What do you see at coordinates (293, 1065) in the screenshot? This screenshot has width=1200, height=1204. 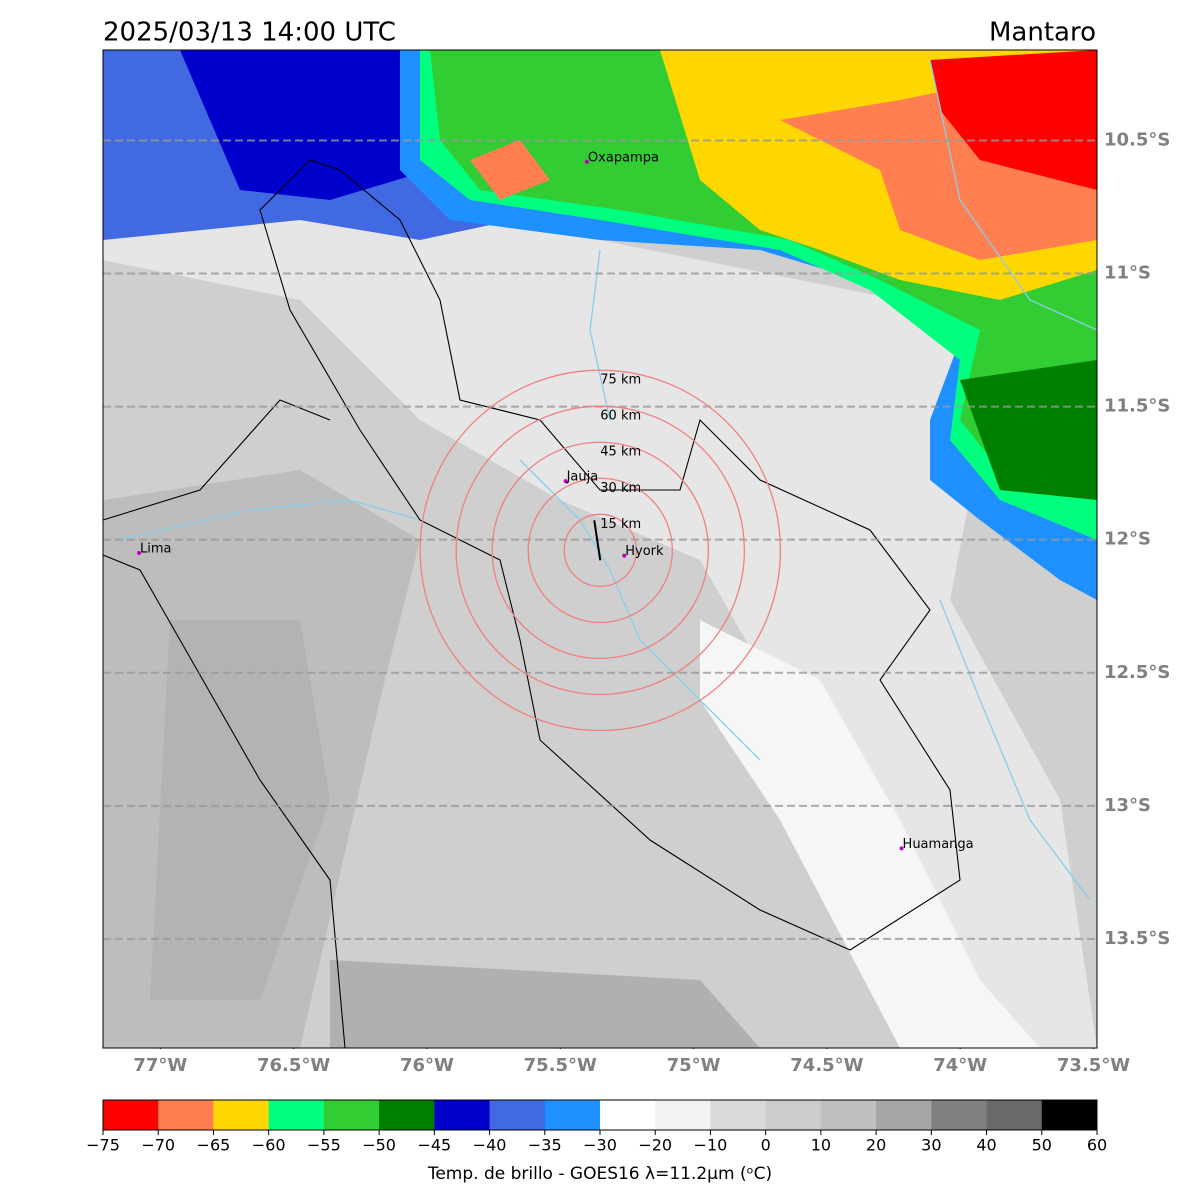 I see `lon-label: 76.5°W` at bounding box center [293, 1065].